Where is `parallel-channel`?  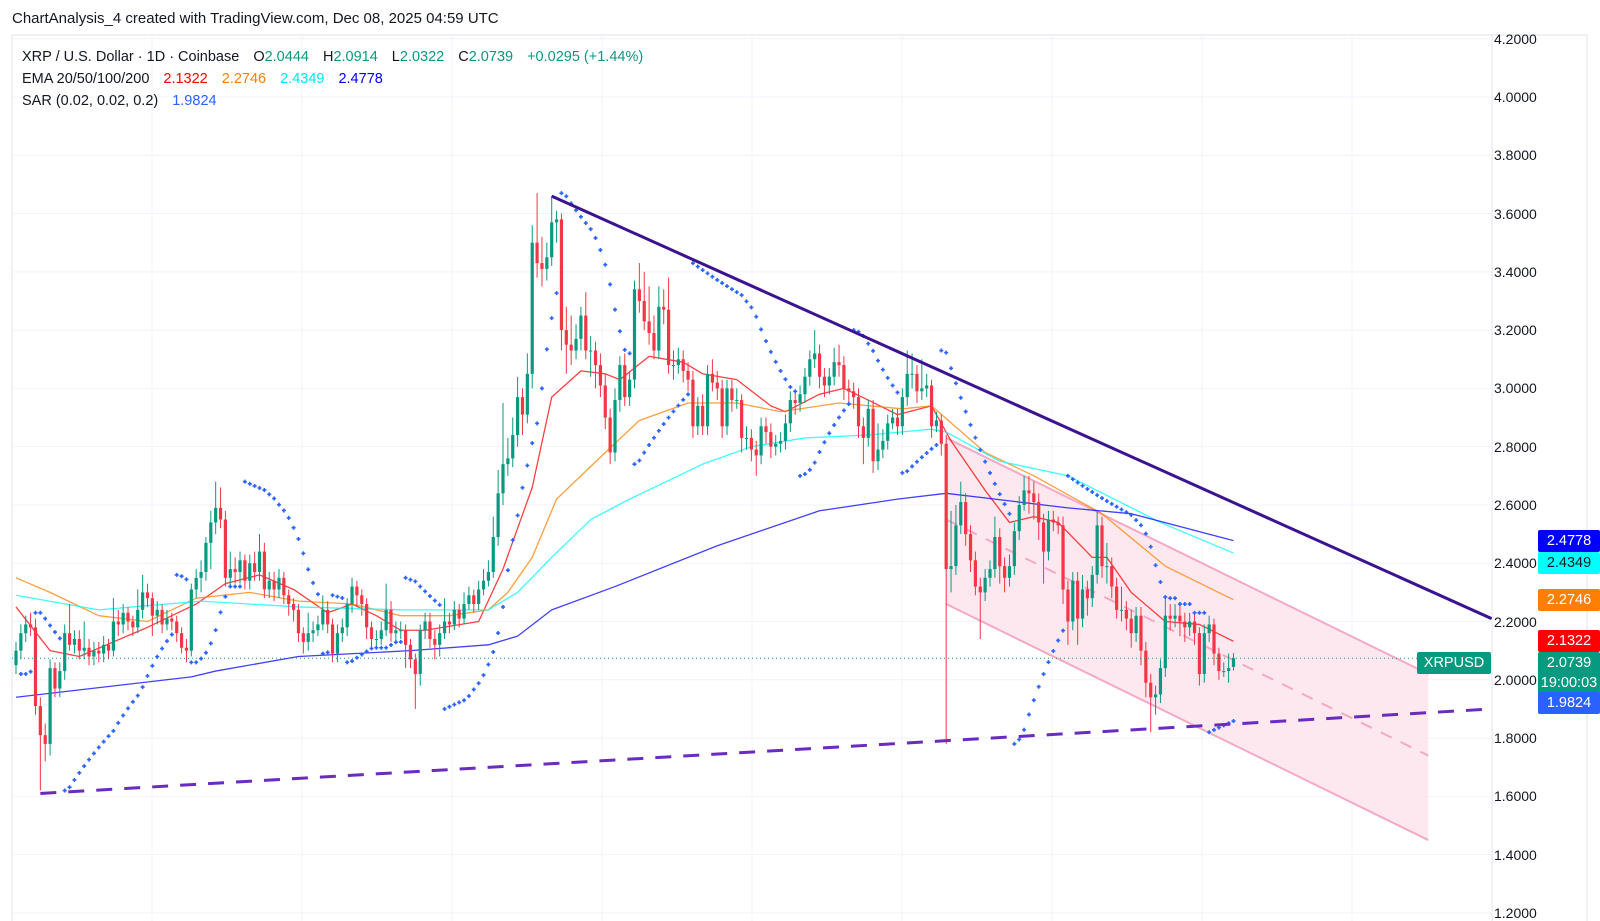 parallel-channel is located at coordinates (1187, 639).